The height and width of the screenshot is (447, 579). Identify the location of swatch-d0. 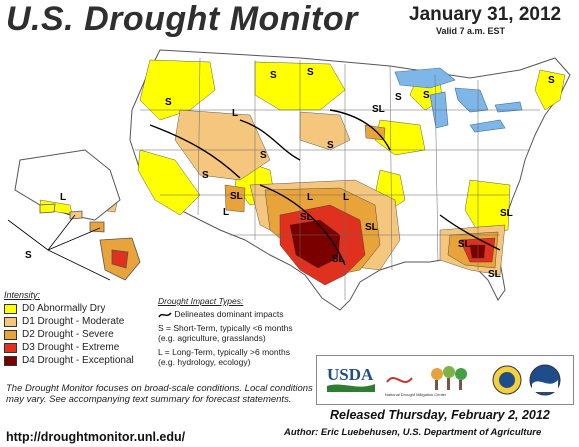
(10, 308).